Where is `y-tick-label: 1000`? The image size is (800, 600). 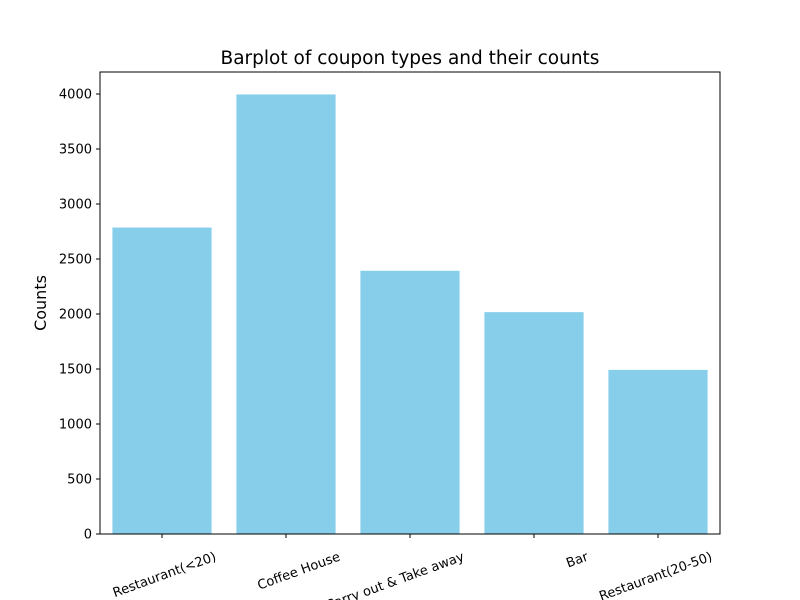
y-tick-label: 1000 is located at coordinates (75, 425).